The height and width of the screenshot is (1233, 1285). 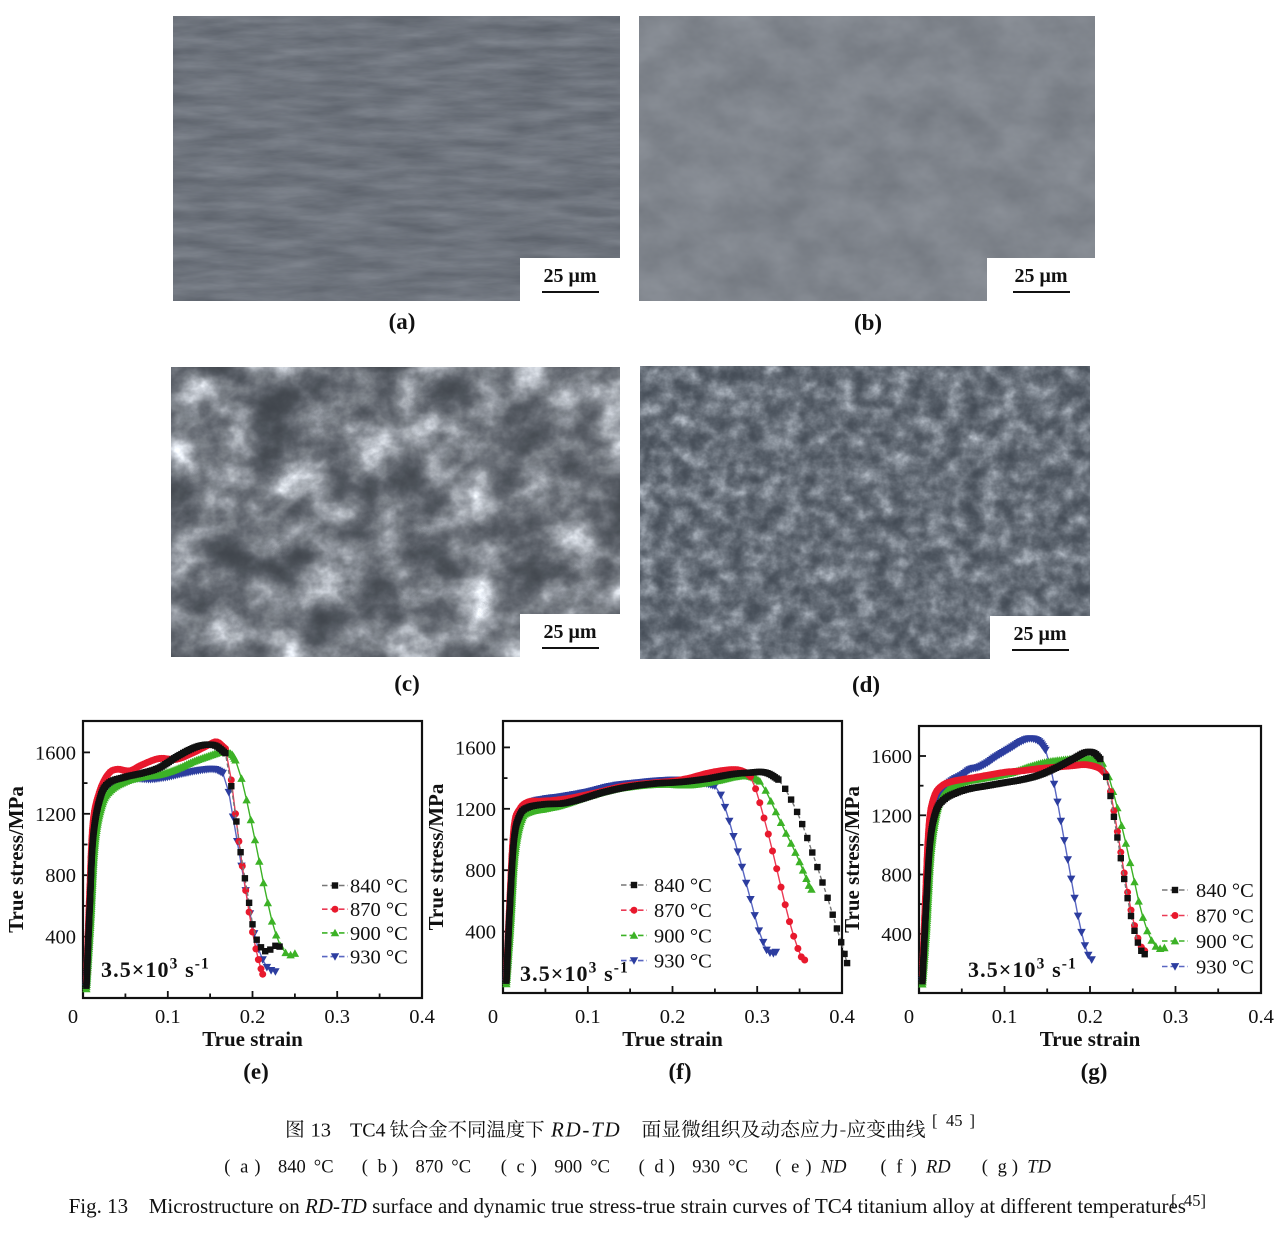 What do you see at coordinates (321, 1130) in the screenshot?
I see `svg-text: 13` at bounding box center [321, 1130].